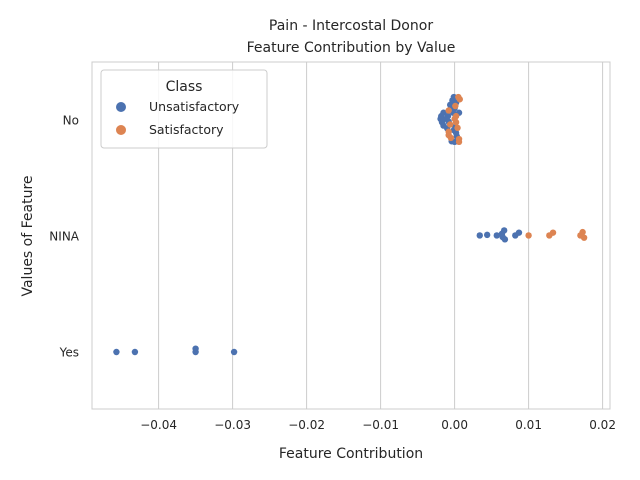 This screenshot has width=640, height=480. I want to click on chart-title: Pain - Intercostal Donor, so click(351, 26).